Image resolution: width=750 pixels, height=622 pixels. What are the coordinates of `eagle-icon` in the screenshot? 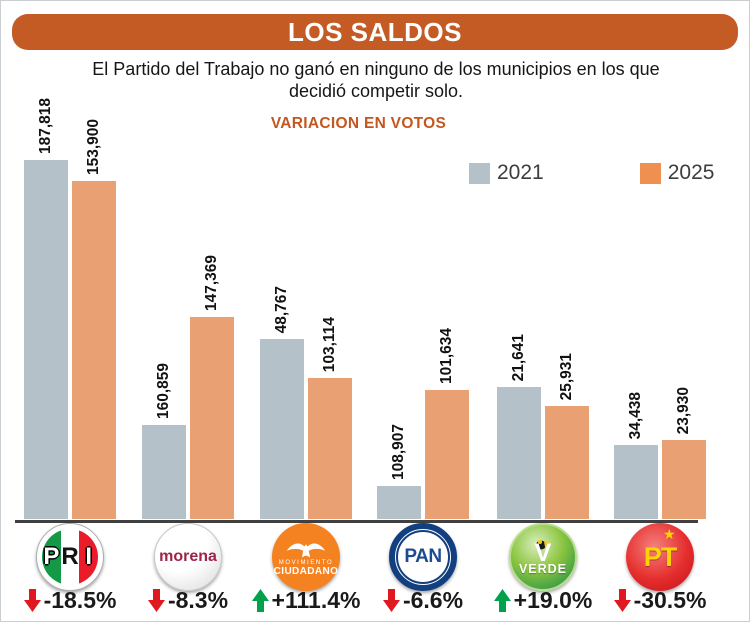 It's located at (306, 550).